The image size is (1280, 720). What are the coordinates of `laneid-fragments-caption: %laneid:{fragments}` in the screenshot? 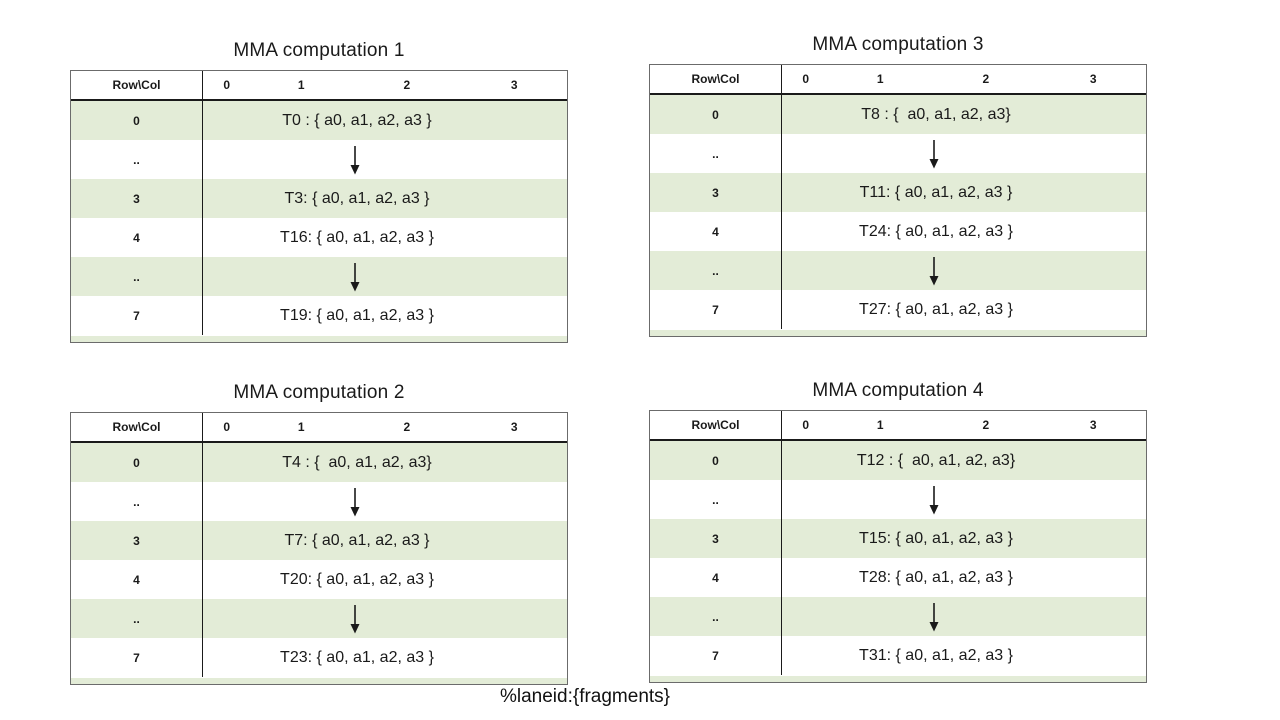 It's located at (585, 696).